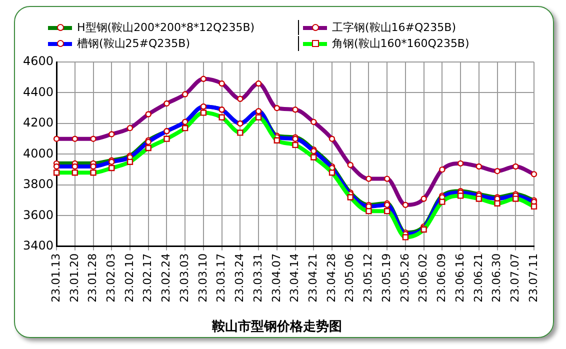  Describe the element at coordinates (38, 245) in the screenshot. I see `y-tick-label: 3400` at that location.